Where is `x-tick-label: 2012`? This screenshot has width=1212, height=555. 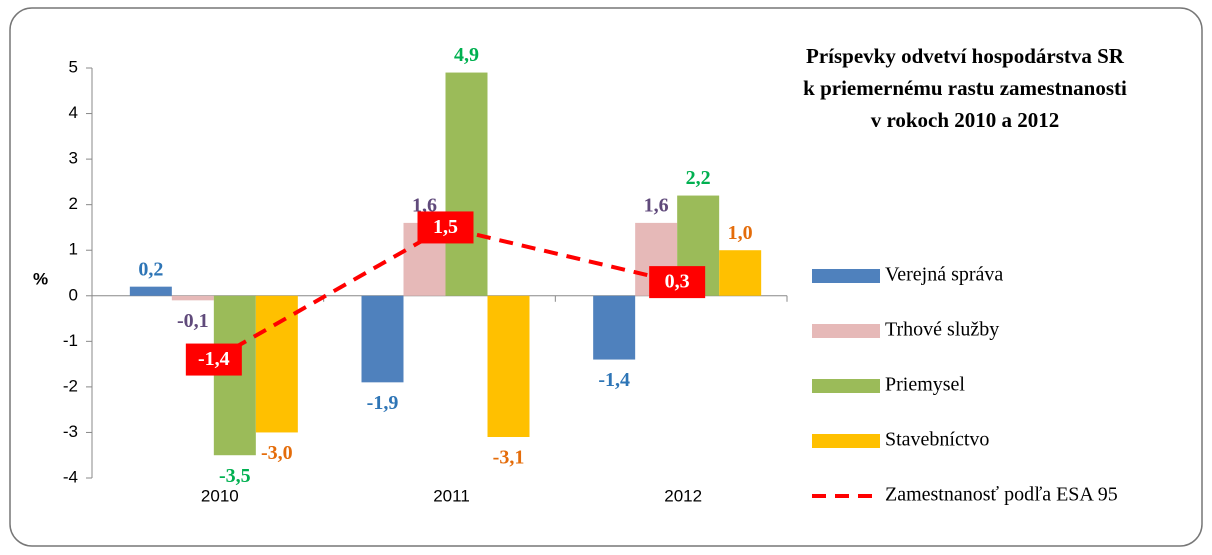
x-tick-label: 2012 is located at coordinates (683, 495).